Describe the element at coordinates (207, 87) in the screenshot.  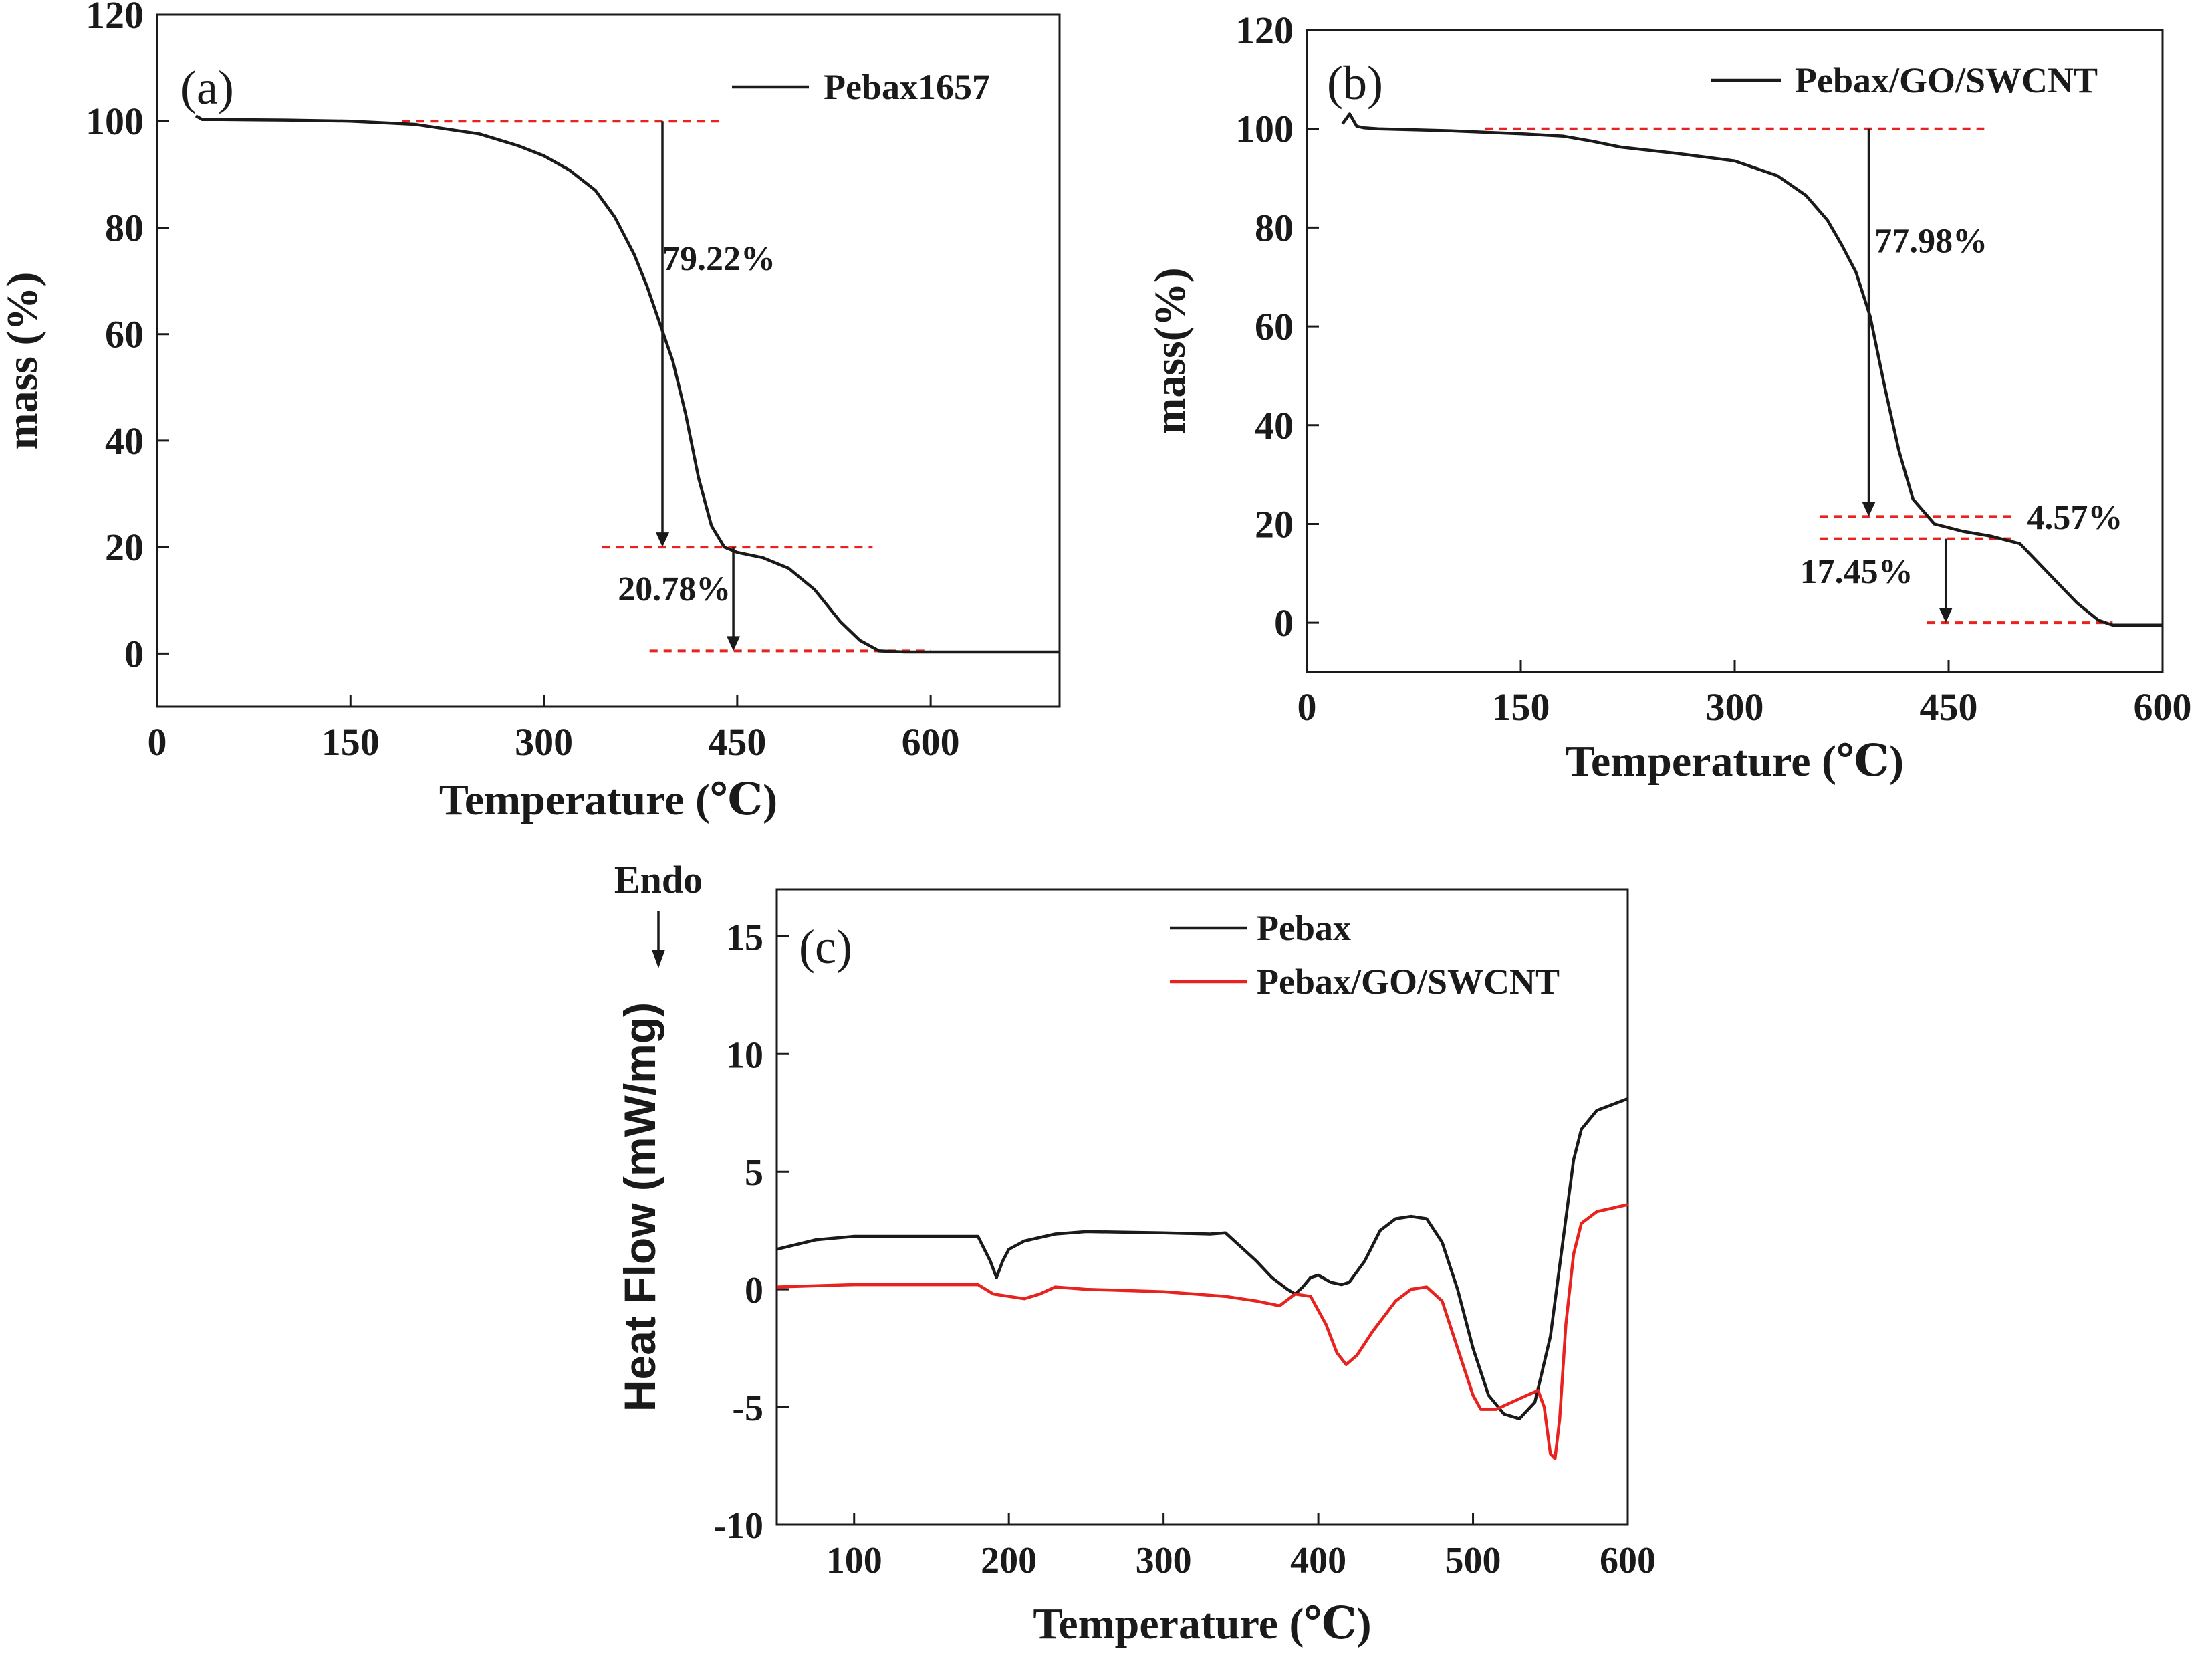
I see `panel-label: (a)` at that location.